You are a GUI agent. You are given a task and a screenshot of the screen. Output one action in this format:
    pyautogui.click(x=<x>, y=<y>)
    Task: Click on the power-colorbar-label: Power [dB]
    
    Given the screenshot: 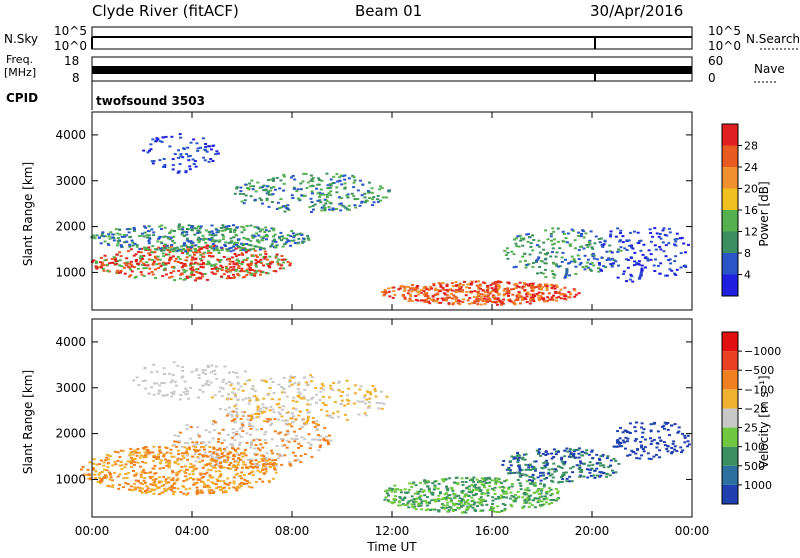 What is the action you would take?
    pyautogui.click(x=764, y=213)
    